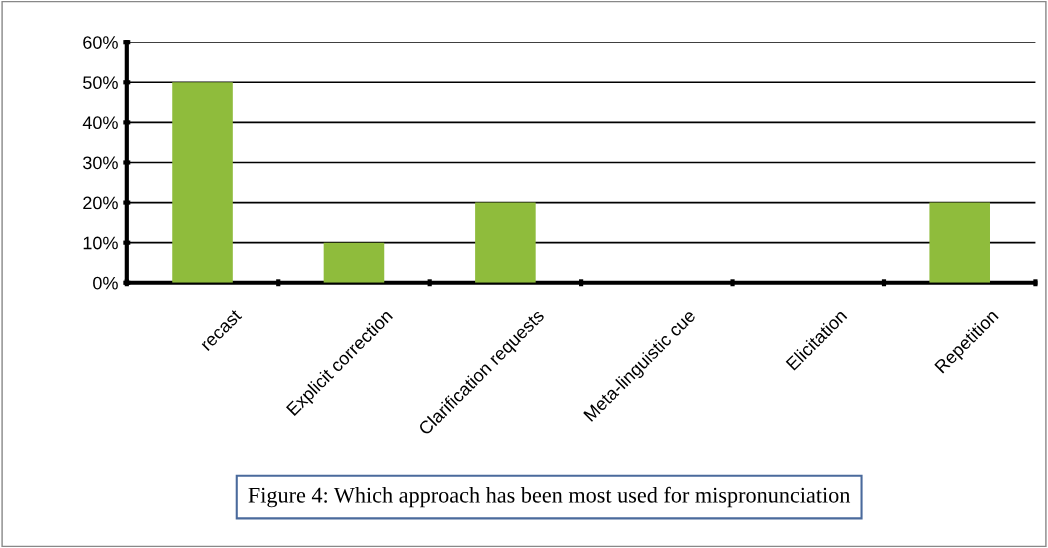 This screenshot has height=548, width=1048. I want to click on y-tick-label: 20%, so click(100, 203).